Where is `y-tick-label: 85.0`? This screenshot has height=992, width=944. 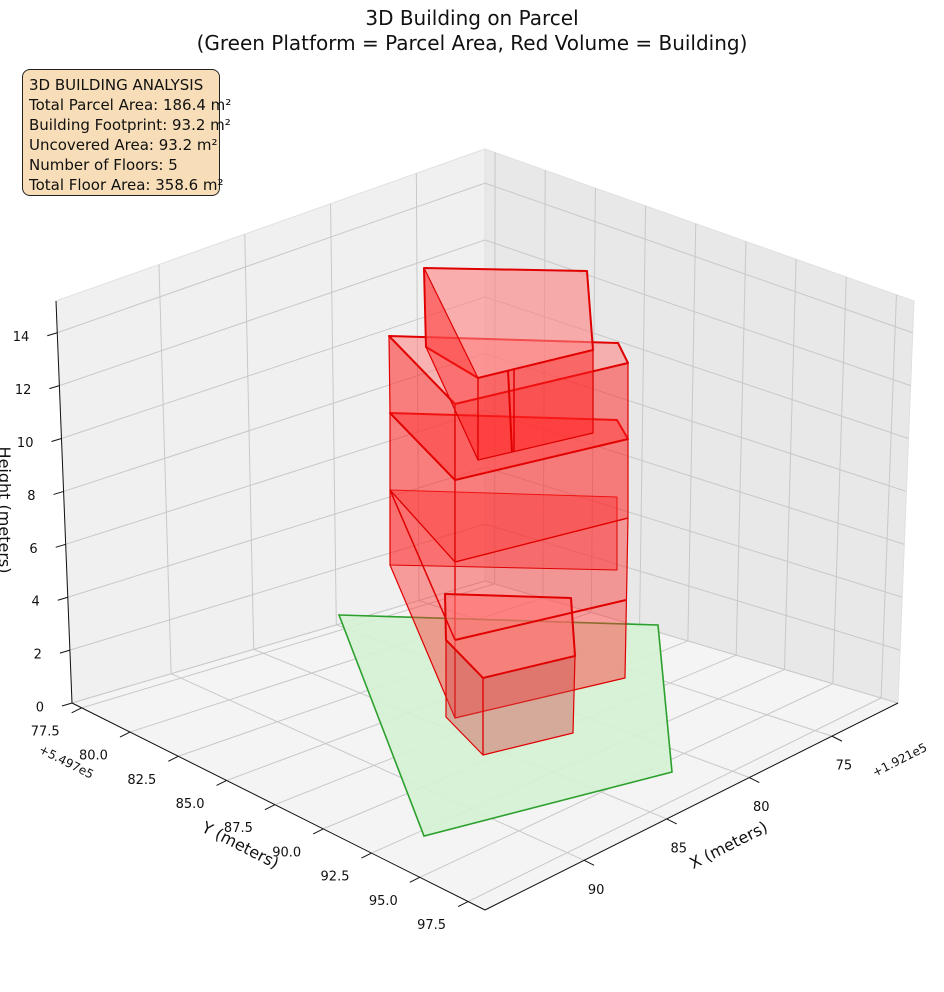 y-tick-label: 85.0 is located at coordinates (190, 804).